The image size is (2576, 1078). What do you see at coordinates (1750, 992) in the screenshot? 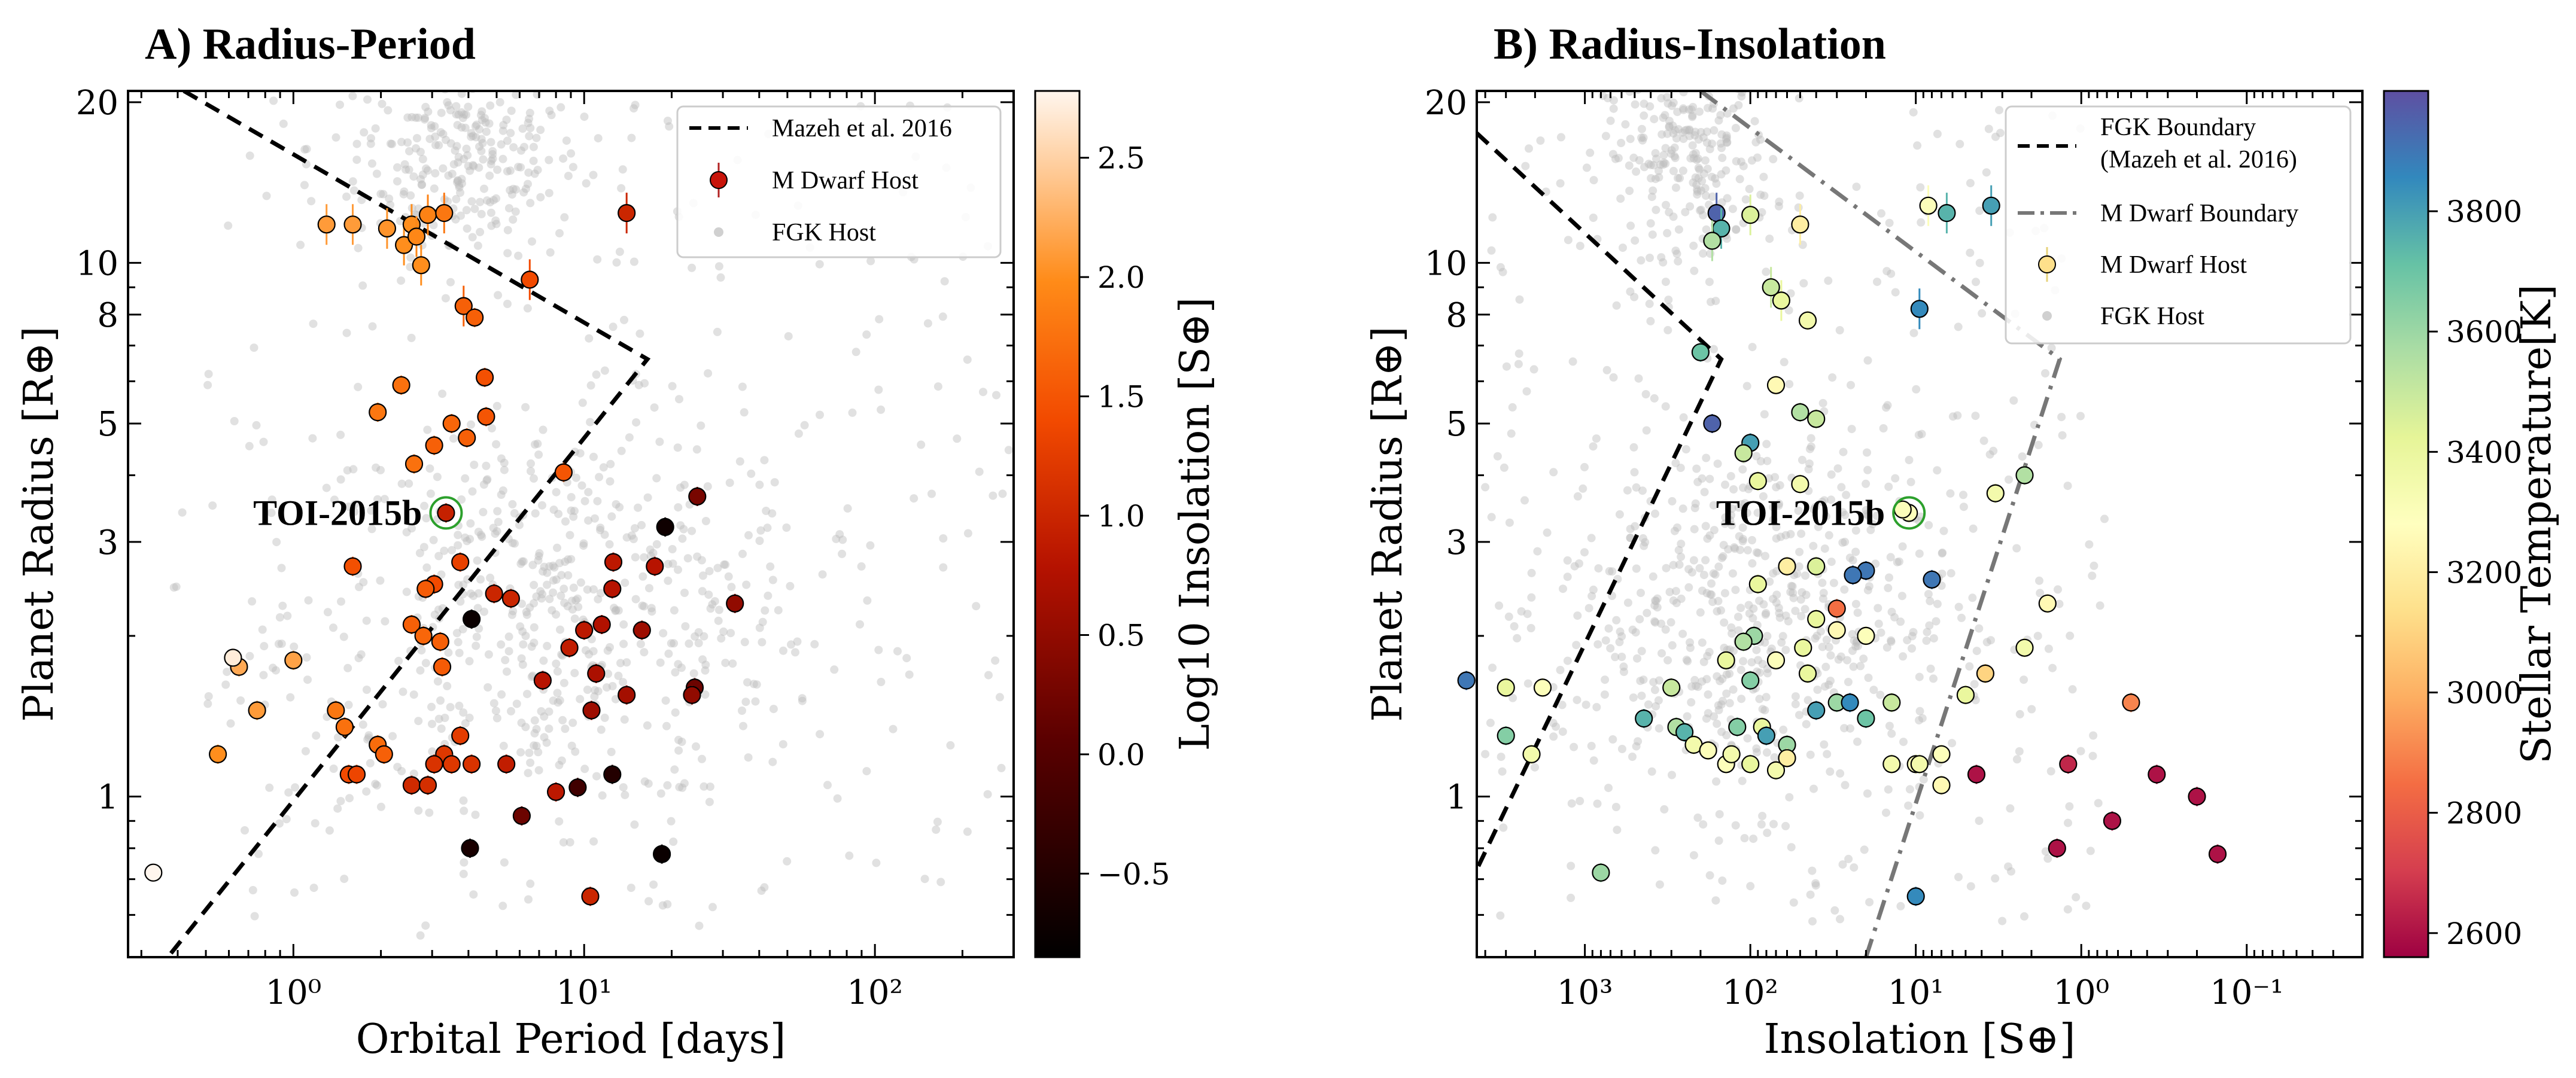
I see `x-tick-label: 10²` at bounding box center [1750, 992].